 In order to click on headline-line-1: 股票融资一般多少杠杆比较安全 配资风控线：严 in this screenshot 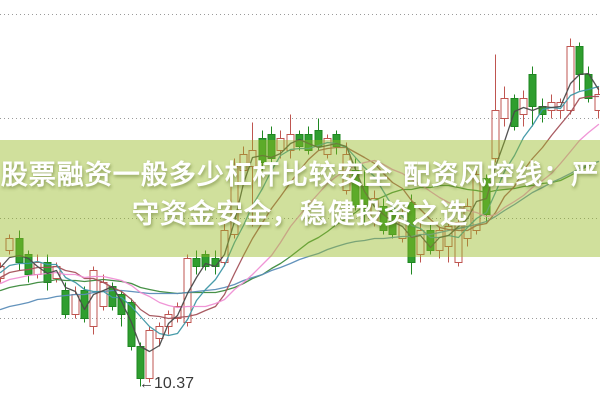, I will do `click(300, 175)`.